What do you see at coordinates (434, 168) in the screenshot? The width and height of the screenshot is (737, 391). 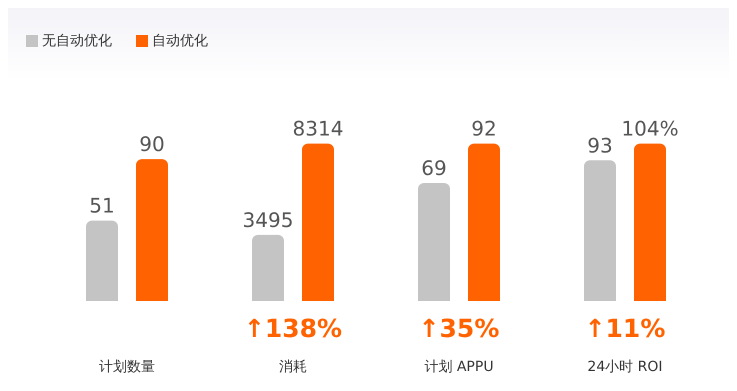 I see `data-label: 69` at bounding box center [434, 168].